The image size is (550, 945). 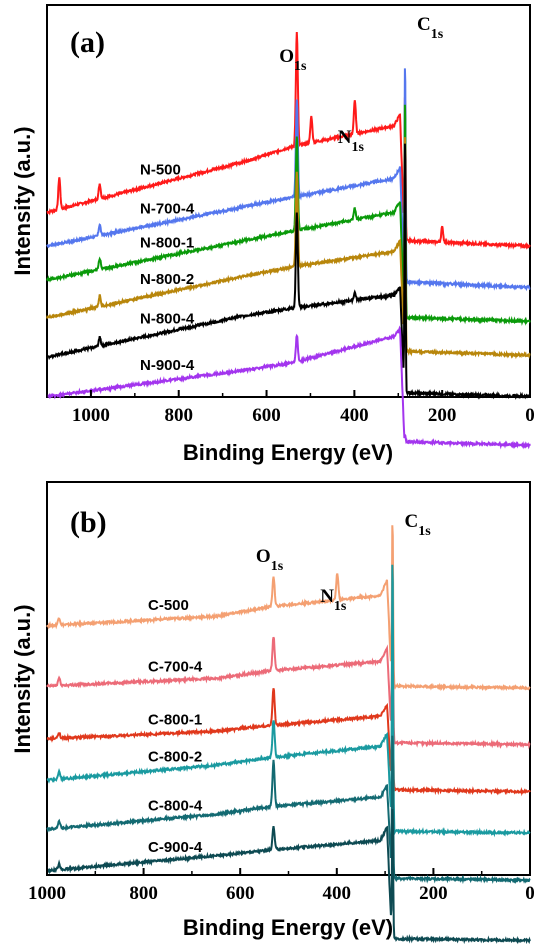 What do you see at coordinates (290, 408) in the screenshot?
I see `x-ticks-a: 1000 800 600 400 200 0` at bounding box center [290, 408].